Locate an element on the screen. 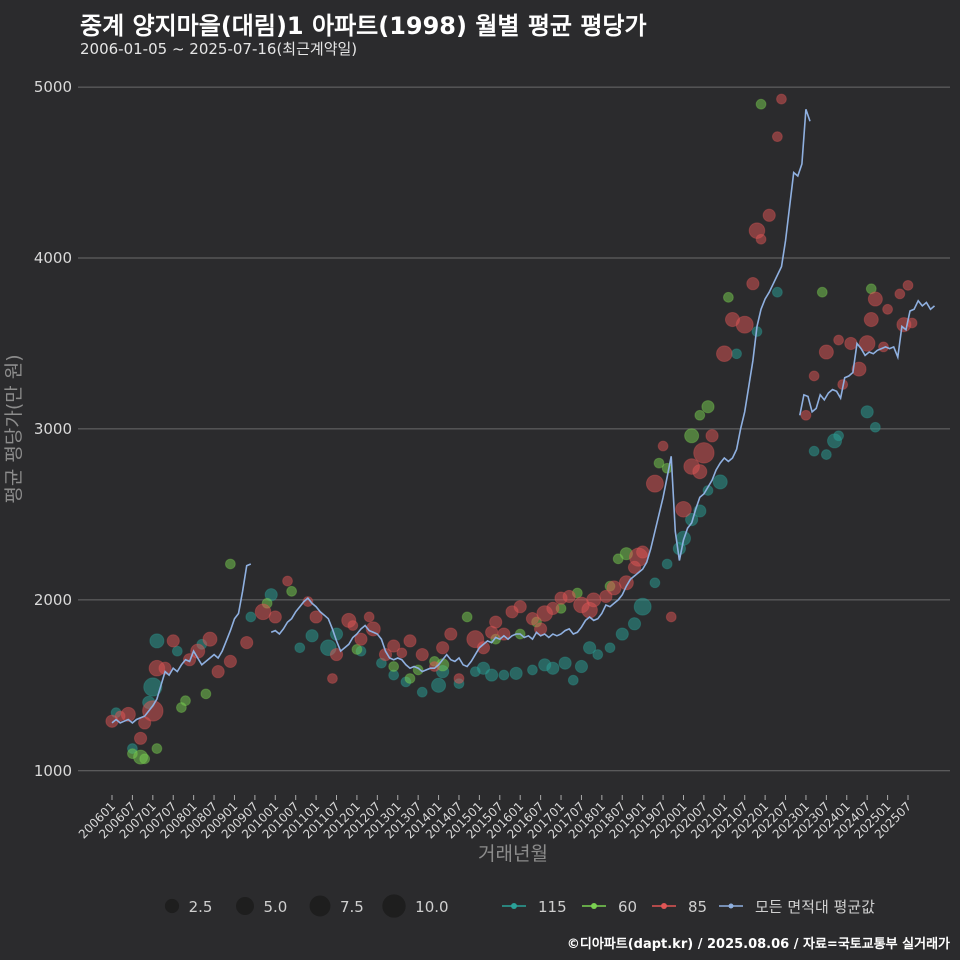  avg-line-segment is located at coordinates (867, 357).